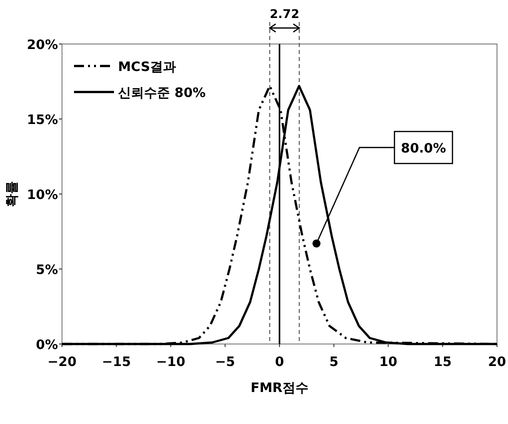 The image size is (508, 424). What do you see at coordinates (279, 388) in the screenshot?
I see `x-axis-title: FMR점수` at bounding box center [279, 388].